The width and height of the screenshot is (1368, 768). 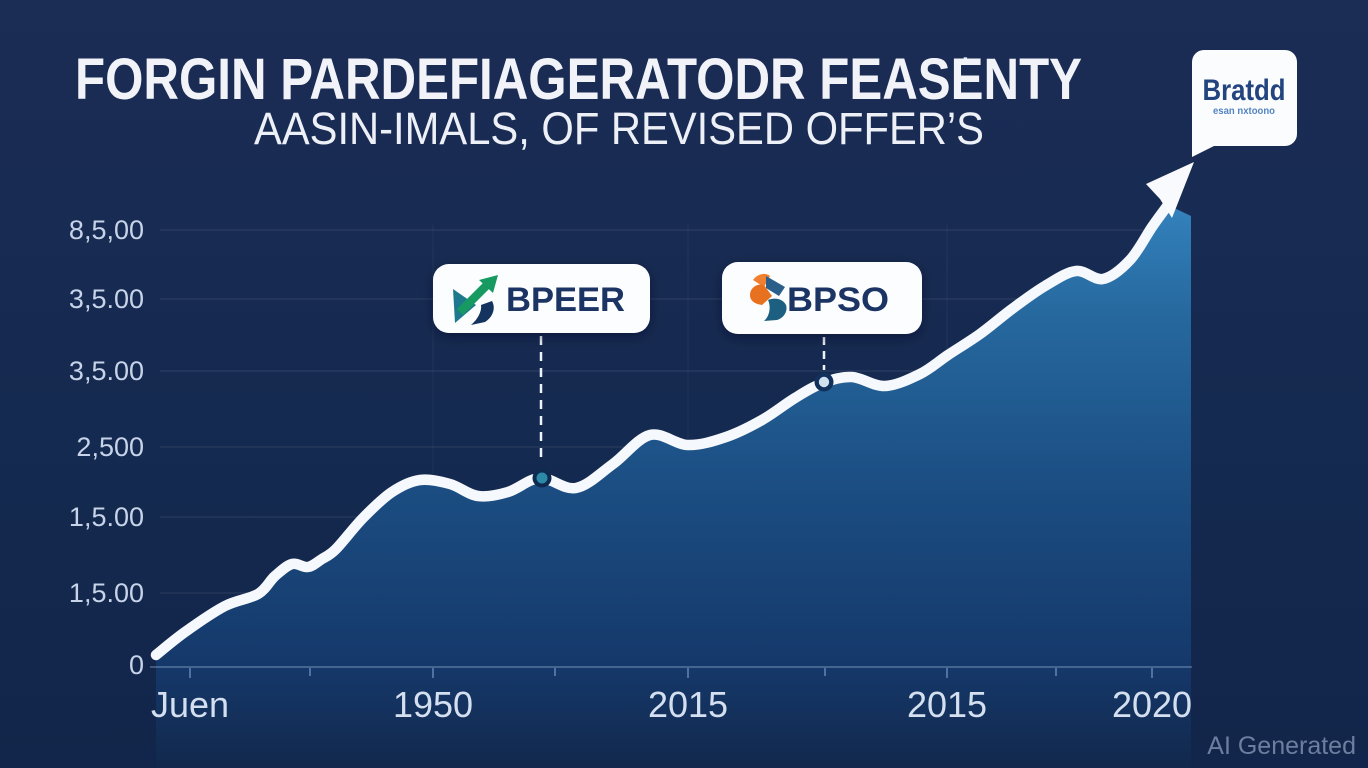 I want to click on svg-text: Bratdd, so click(x=1244, y=90).